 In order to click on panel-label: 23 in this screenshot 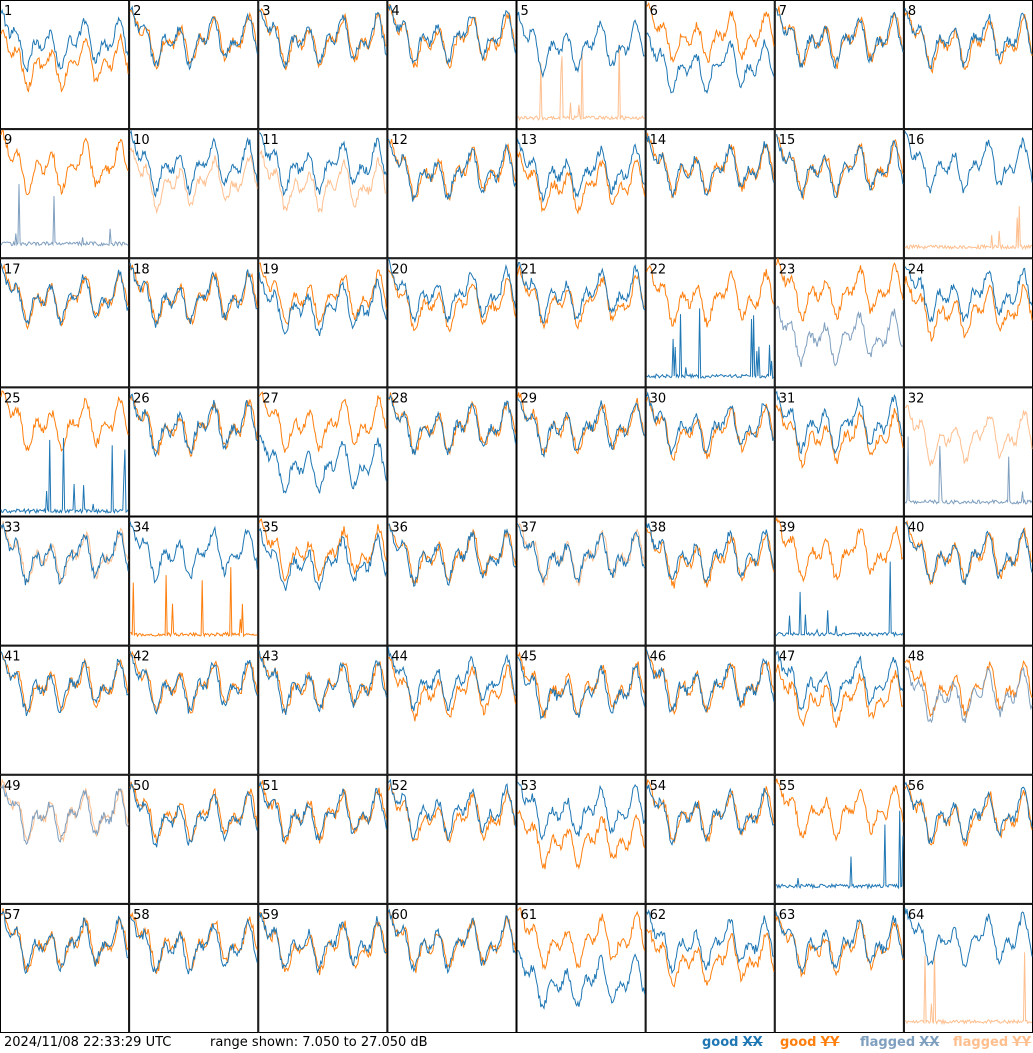, I will do `click(787, 269)`.